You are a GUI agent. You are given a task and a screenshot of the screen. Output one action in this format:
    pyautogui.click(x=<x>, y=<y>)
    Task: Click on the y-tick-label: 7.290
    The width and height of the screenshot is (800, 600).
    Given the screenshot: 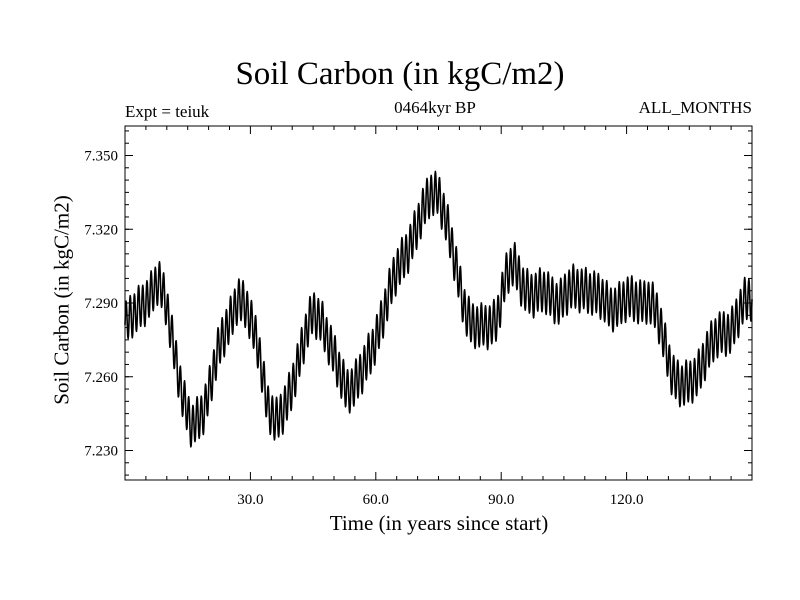 What is the action you would take?
    pyautogui.click(x=101, y=304)
    